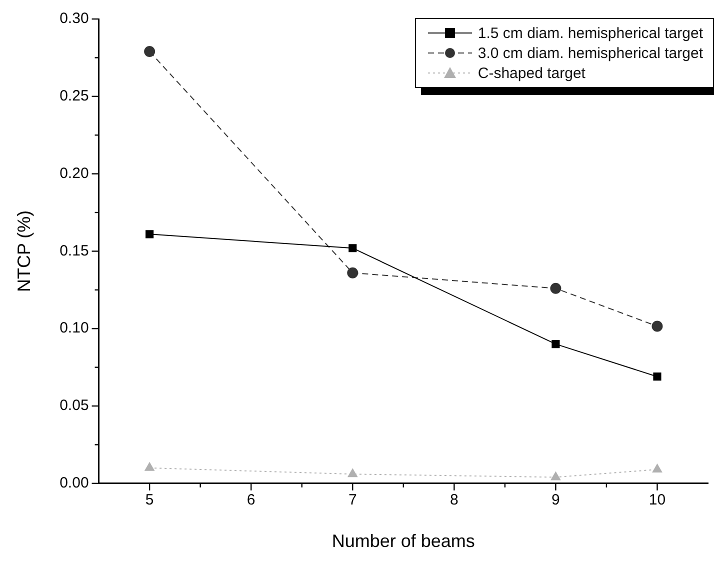 This screenshot has height=567, width=714. Describe the element at coordinates (532, 73) in the screenshot. I see `legend-label: C-shaped target` at that location.